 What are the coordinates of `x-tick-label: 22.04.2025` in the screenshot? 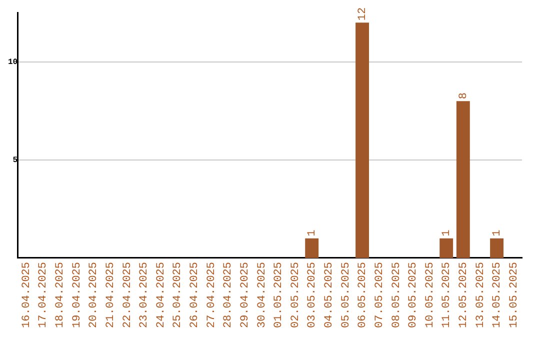 It's located at (128, 295).